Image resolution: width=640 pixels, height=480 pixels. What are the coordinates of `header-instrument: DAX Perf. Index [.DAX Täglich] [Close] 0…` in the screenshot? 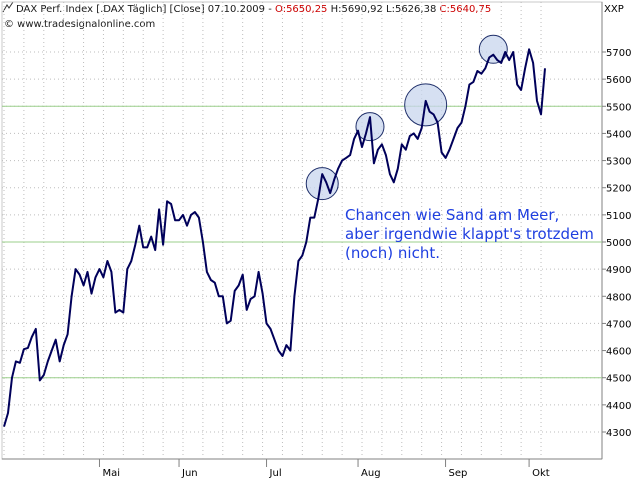 It's located at (145, 9).